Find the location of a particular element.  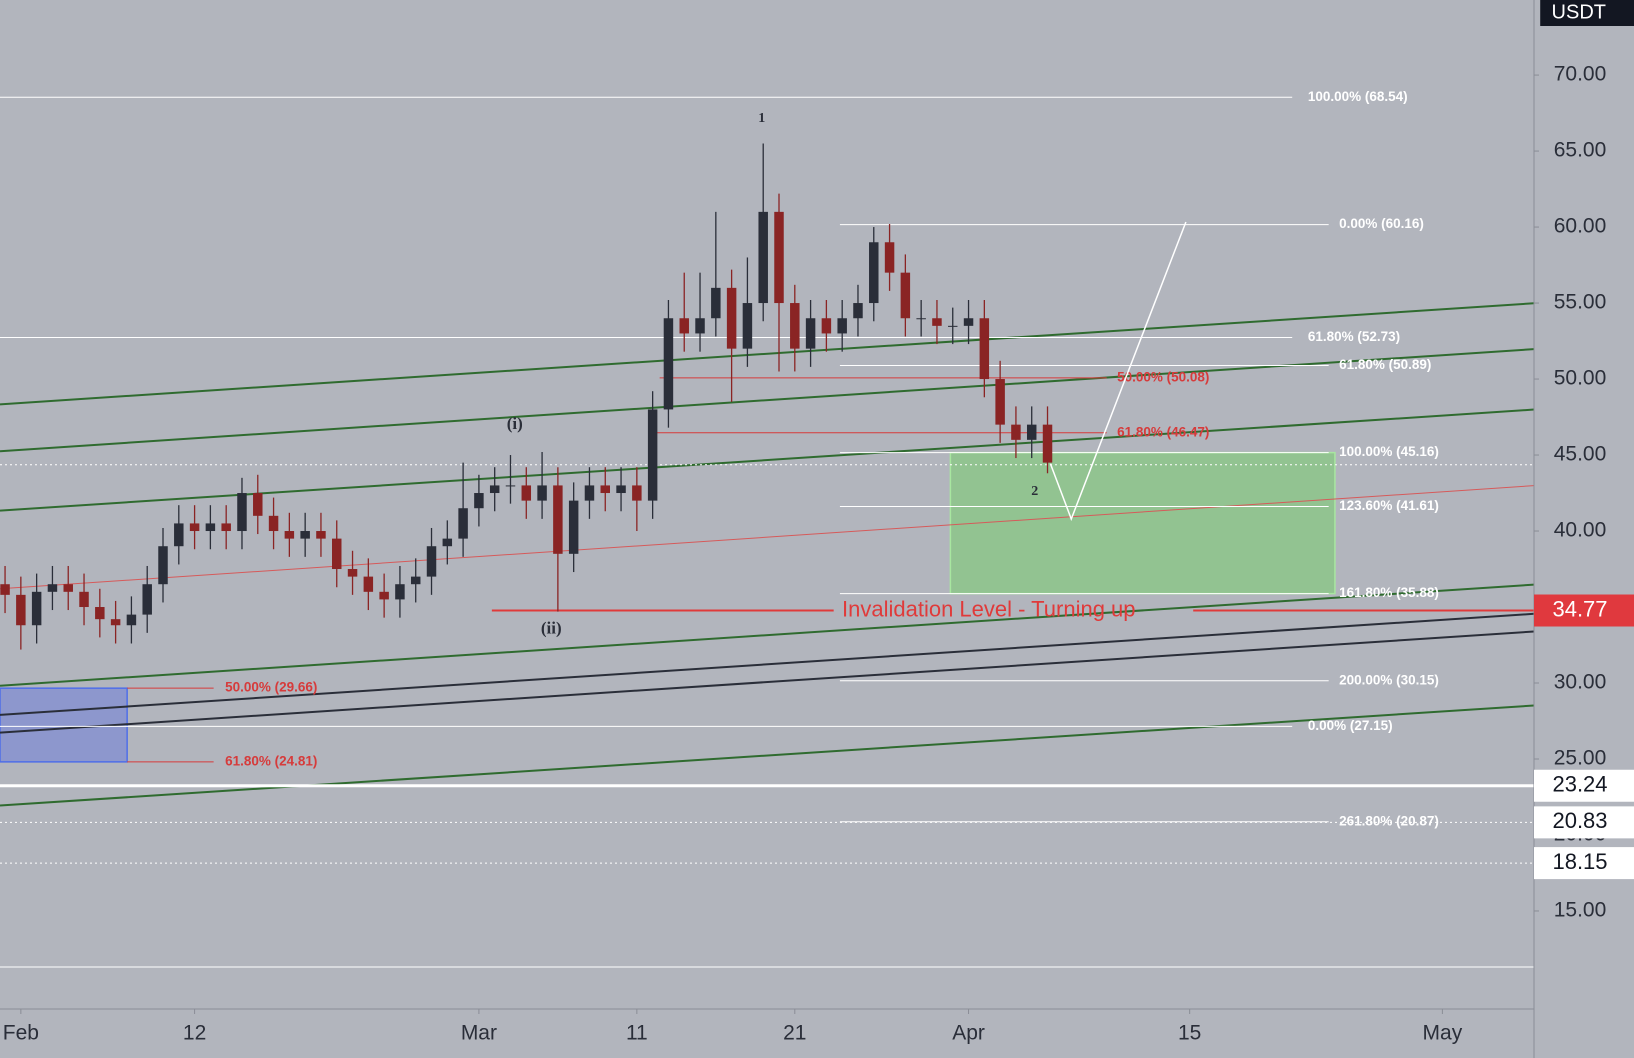

y-tick-label: 45.00 is located at coordinates (1580, 454).